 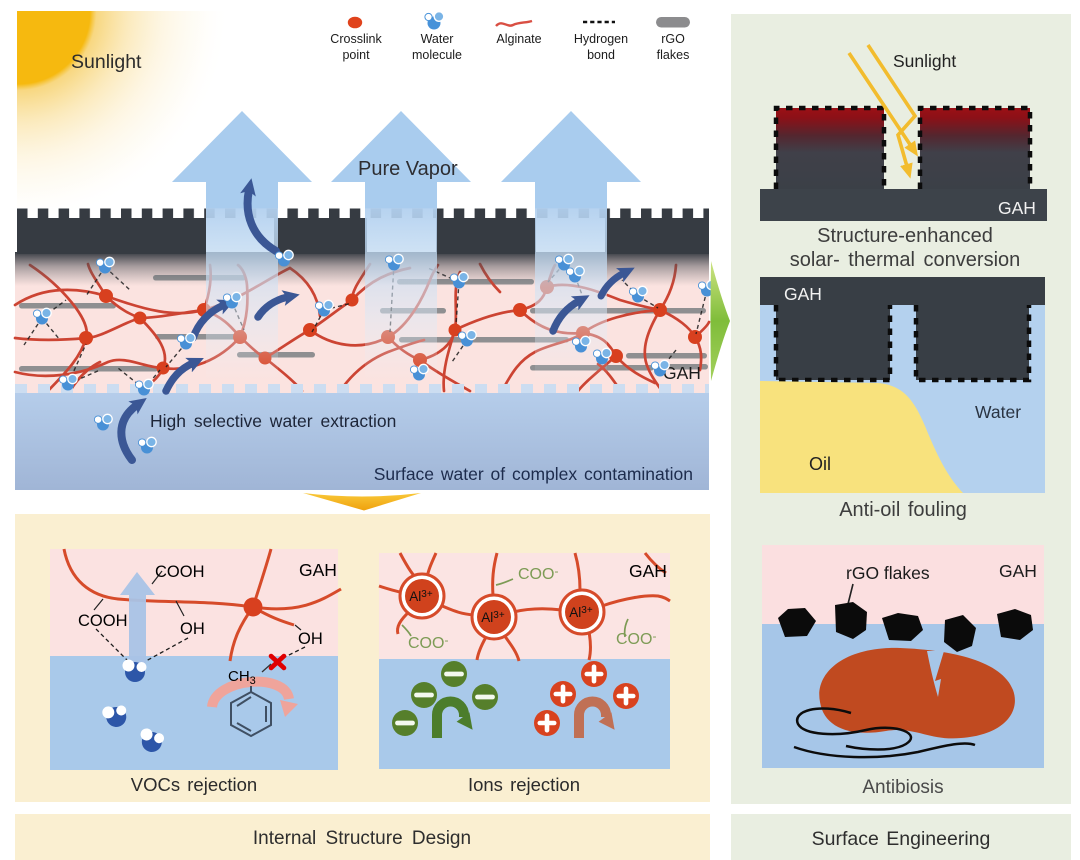 I want to click on svg-text: point, so click(x=356, y=55).